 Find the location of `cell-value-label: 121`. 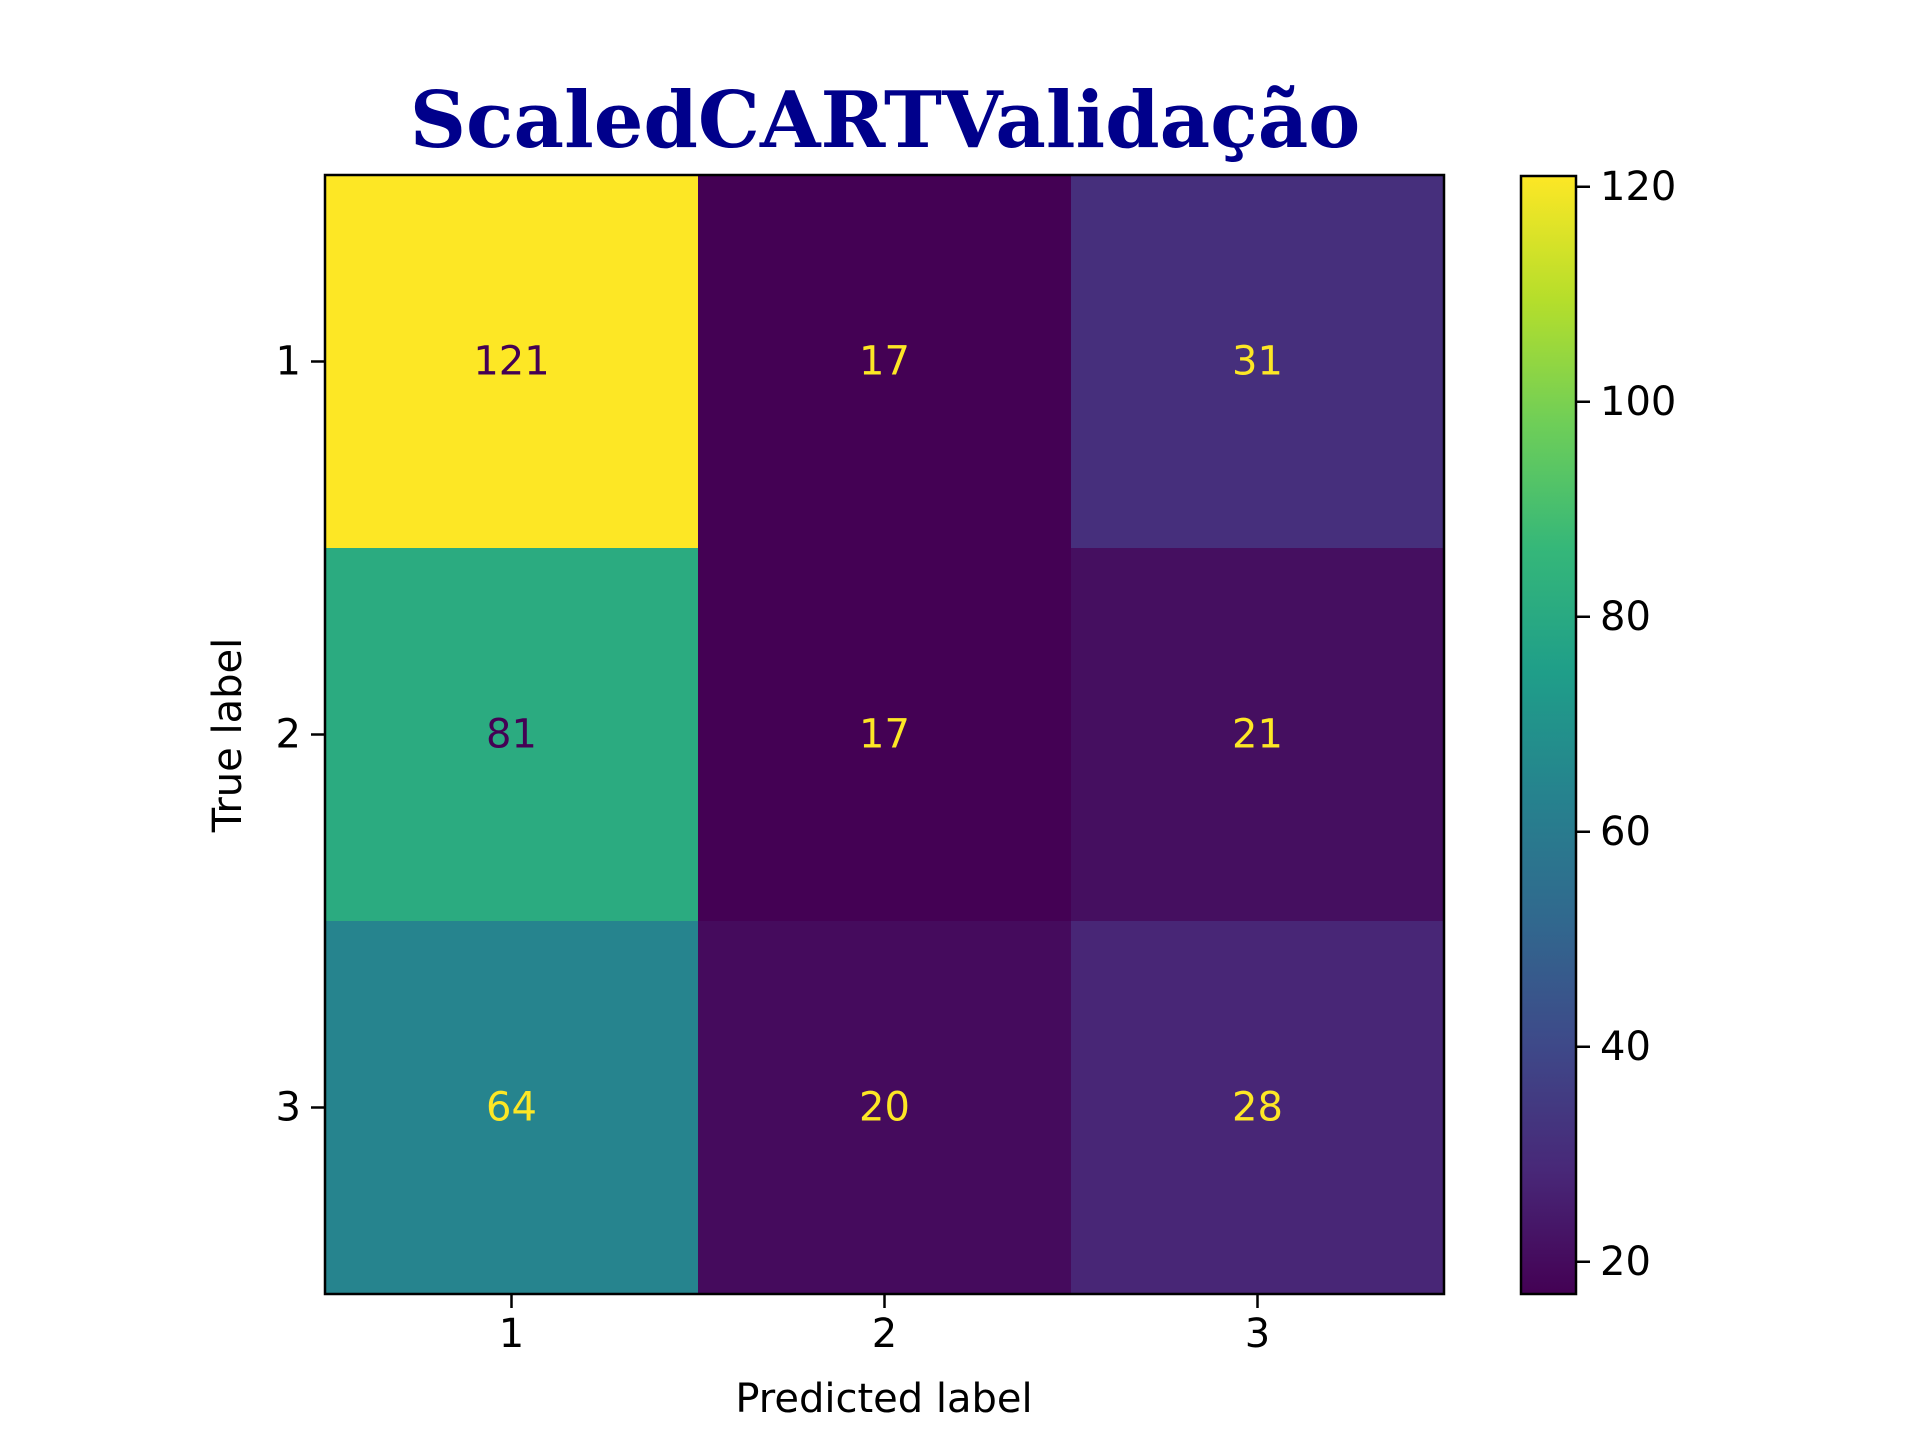

cell-value-label: 121 is located at coordinates (511, 362).